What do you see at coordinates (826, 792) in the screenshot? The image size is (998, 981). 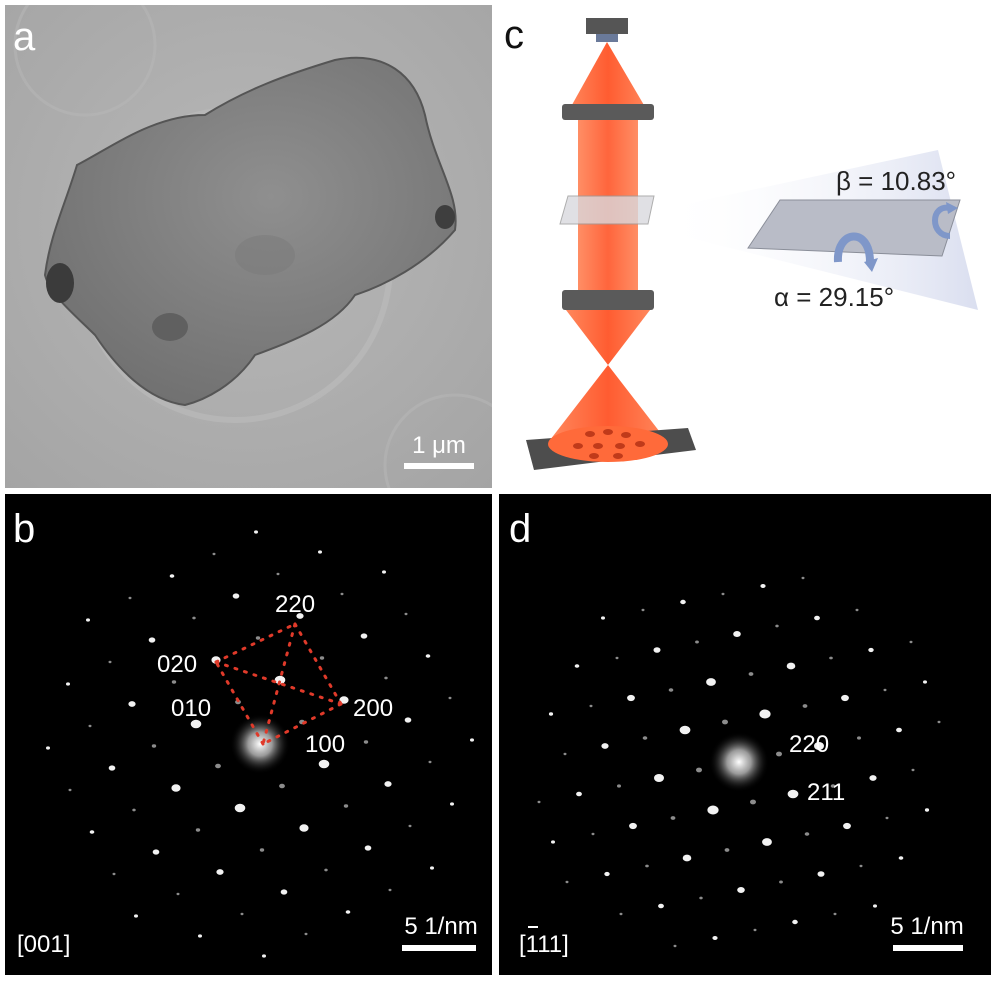 I see `spot-label-211: 211` at bounding box center [826, 792].